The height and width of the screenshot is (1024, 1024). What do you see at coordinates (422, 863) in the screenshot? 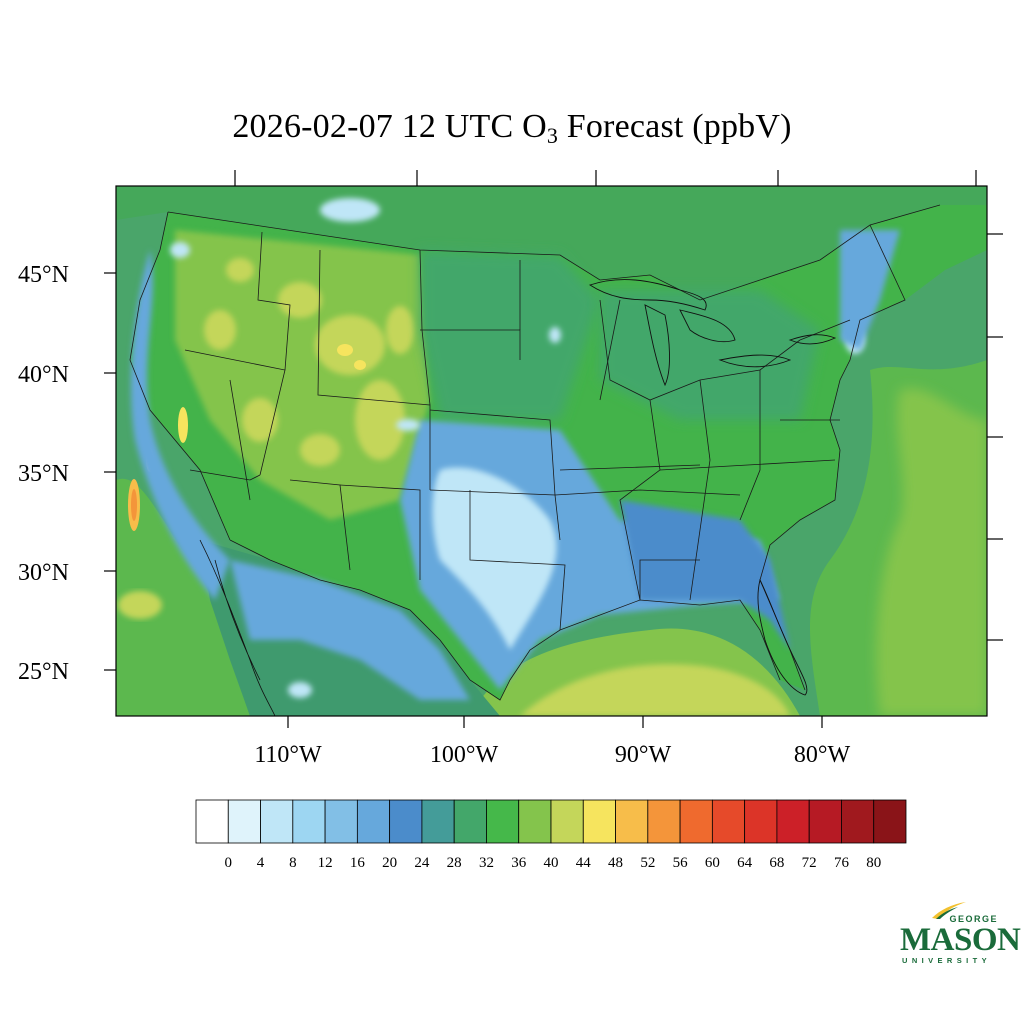
I see `colorbar-label: 24` at bounding box center [422, 863].